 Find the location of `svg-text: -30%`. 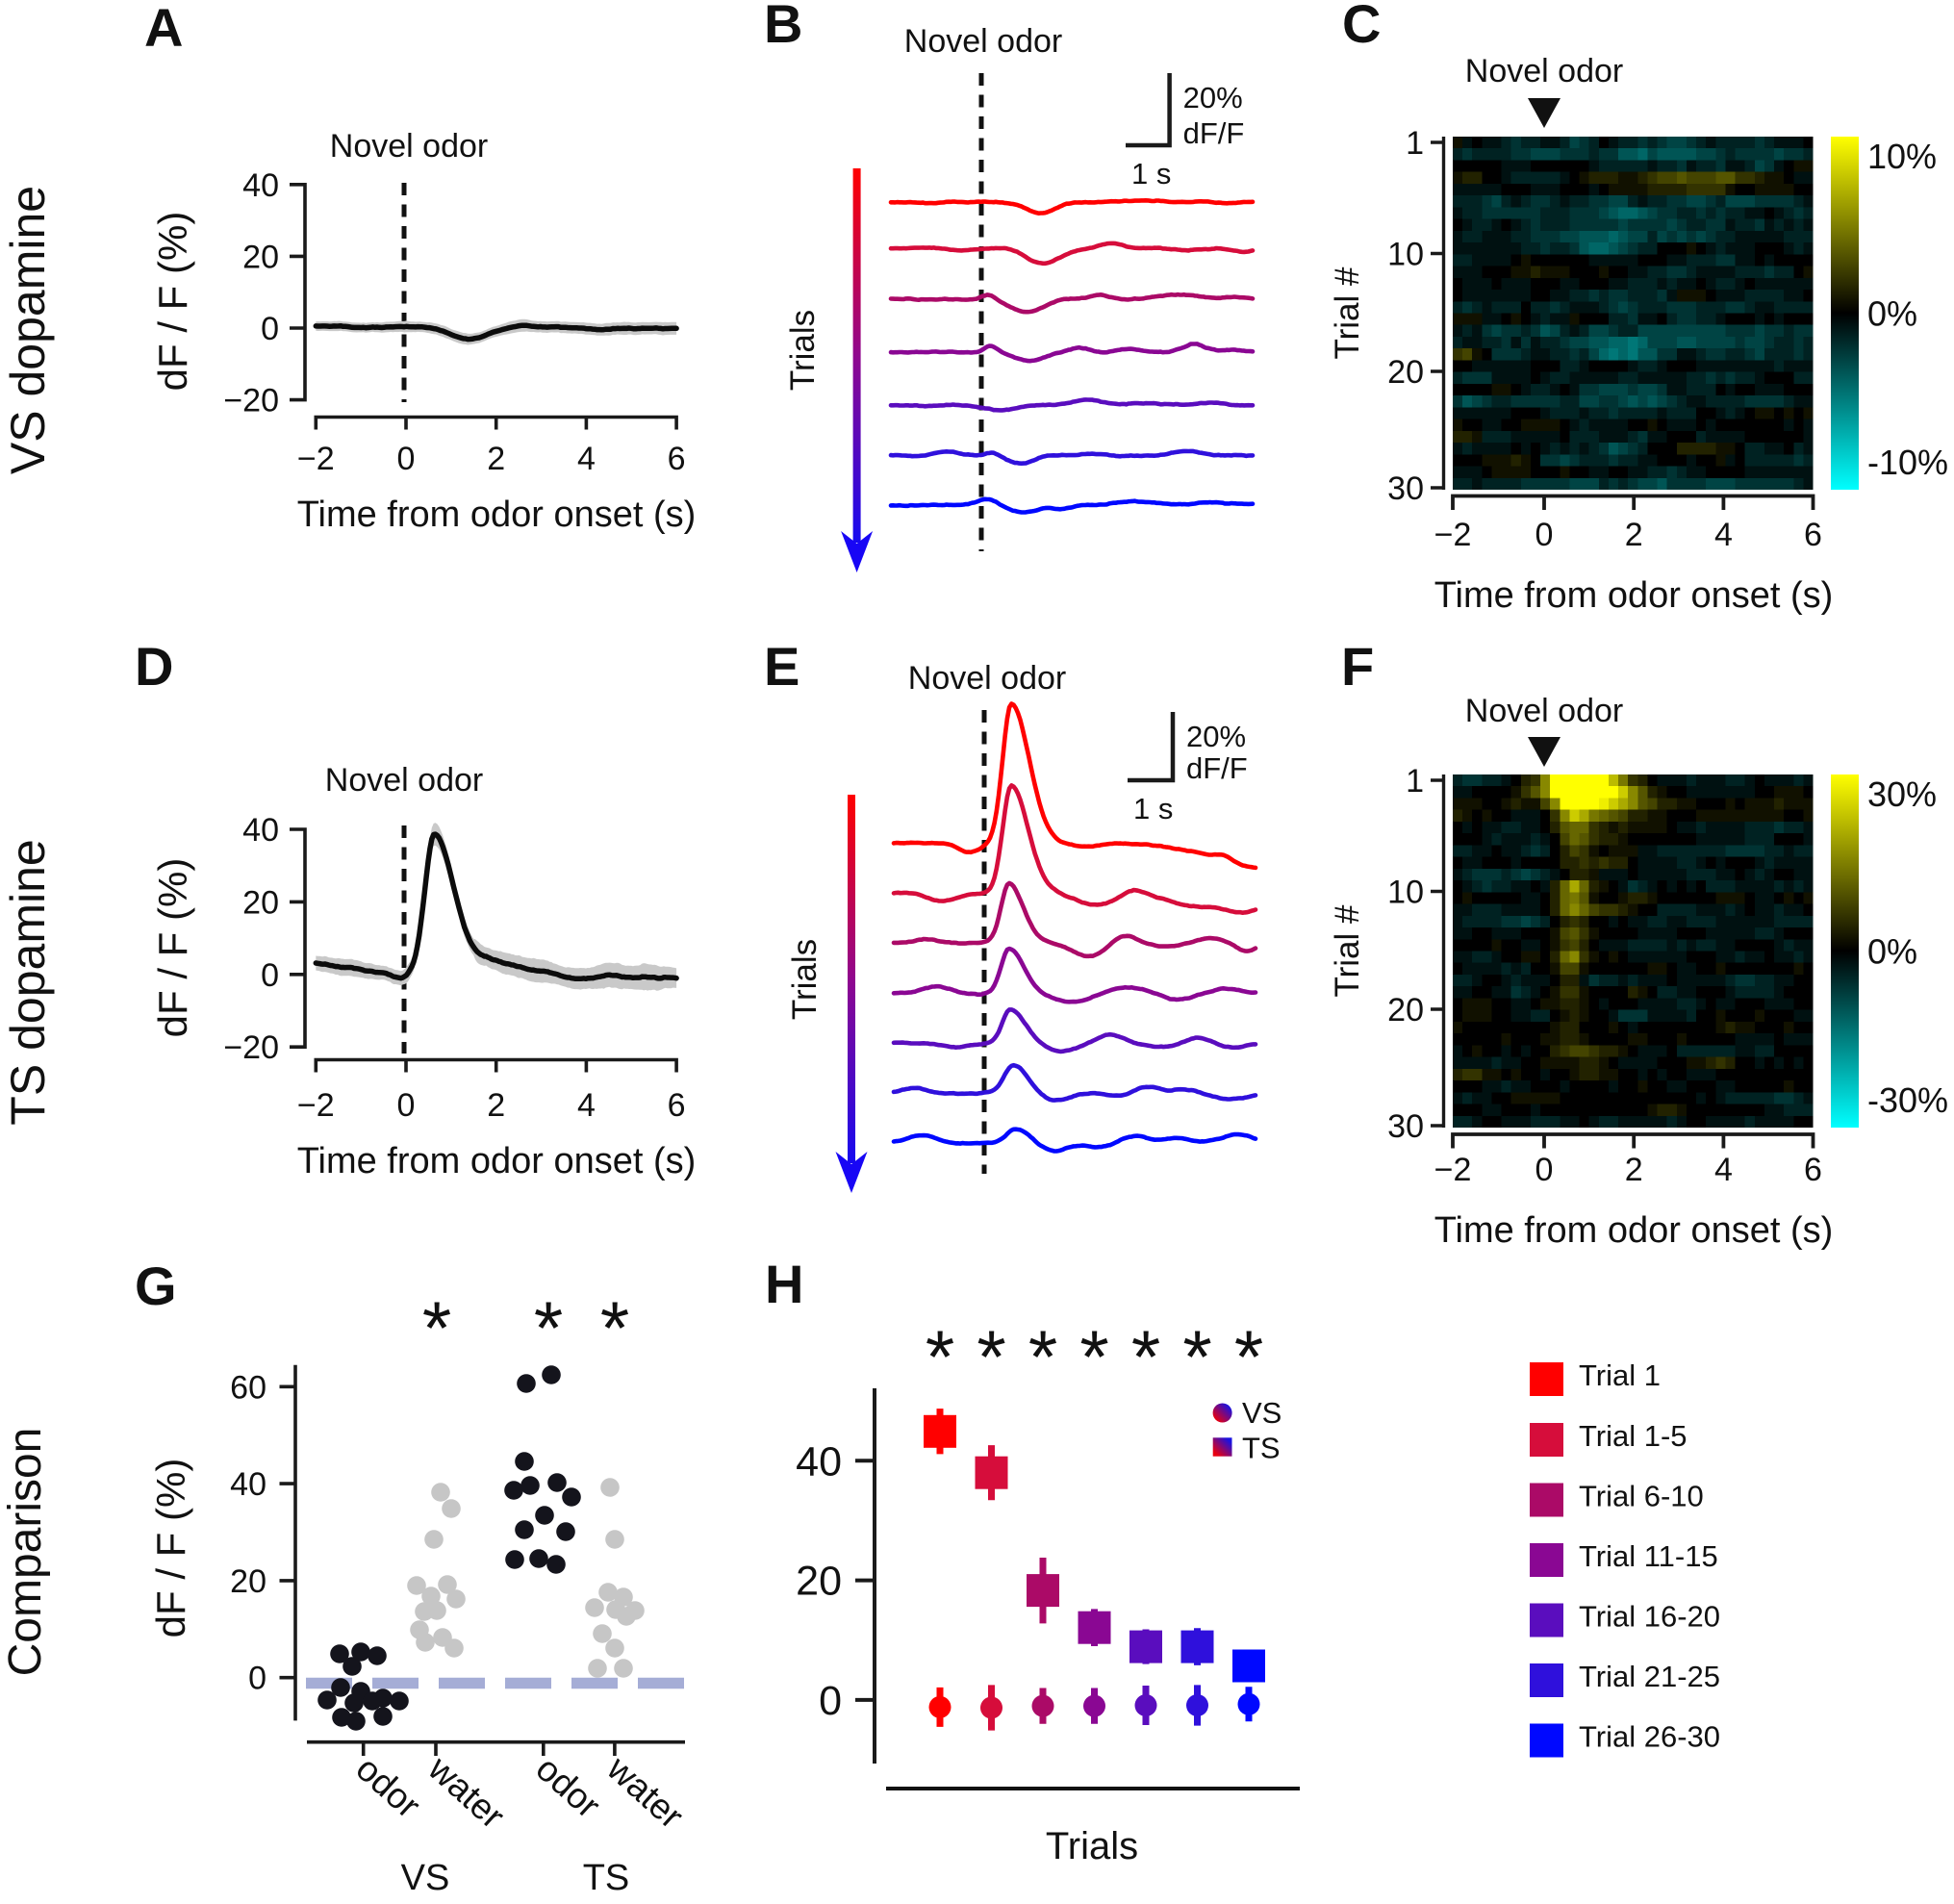

svg-text: -30% is located at coordinates (1907, 1100).